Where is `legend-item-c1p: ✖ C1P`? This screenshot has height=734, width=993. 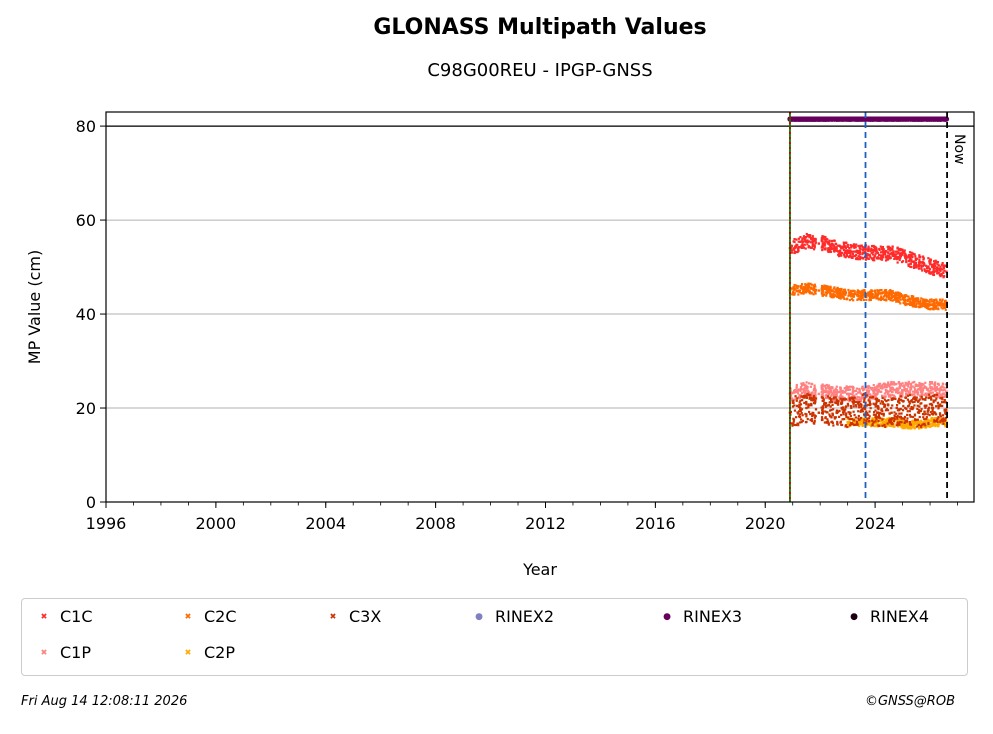
legend-item-c1p: ✖ C1P is located at coordinates (63, 652).